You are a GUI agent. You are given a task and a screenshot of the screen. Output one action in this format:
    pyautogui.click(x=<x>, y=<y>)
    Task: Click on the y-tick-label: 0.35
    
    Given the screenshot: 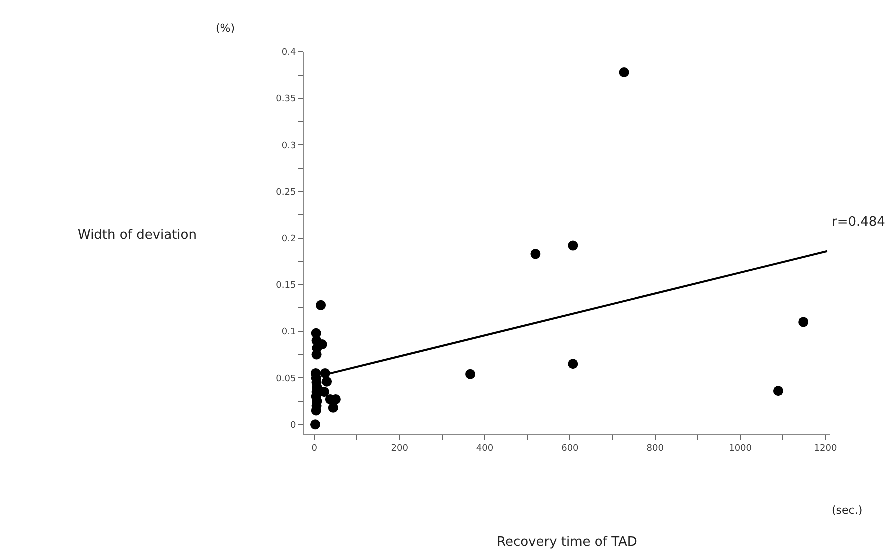 What is the action you would take?
    pyautogui.click(x=286, y=99)
    